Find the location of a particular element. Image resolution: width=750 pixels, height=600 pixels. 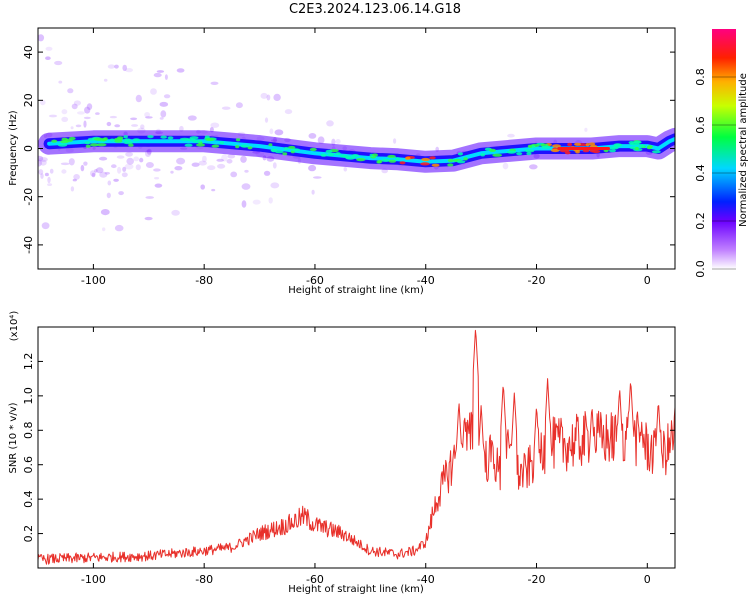

y-tick-label: -20 is located at coordinates (28, 197).